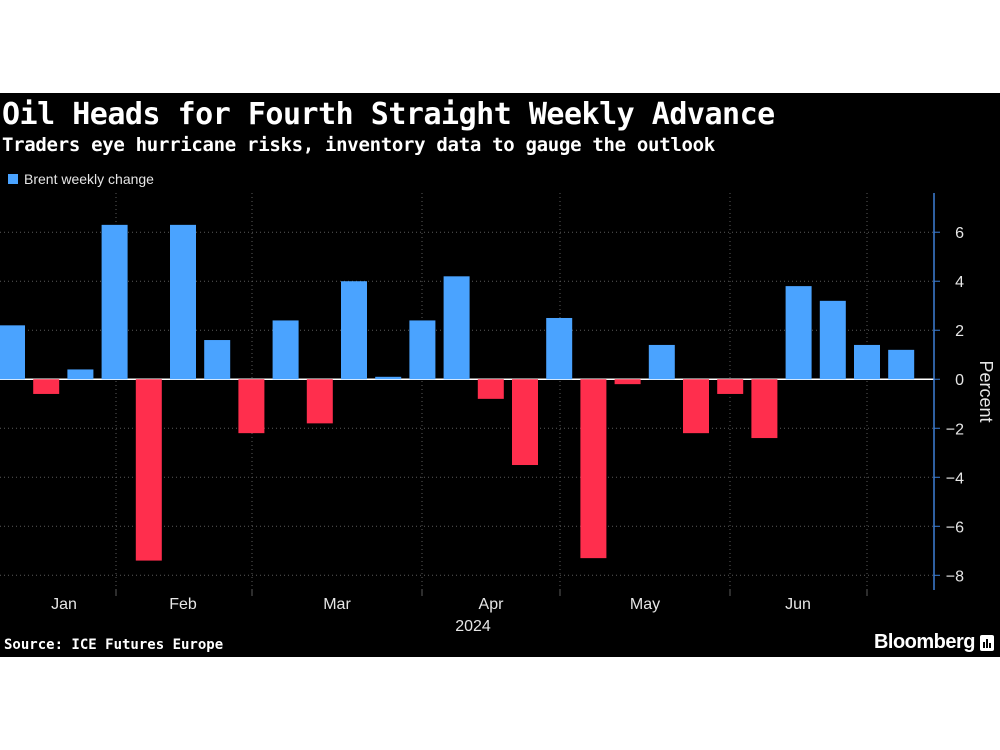 Image resolution: width=1000 pixels, height=750 pixels. Describe the element at coordinates (337, 604) in the screenshot. I see `x-month-label: Mar` at that location.